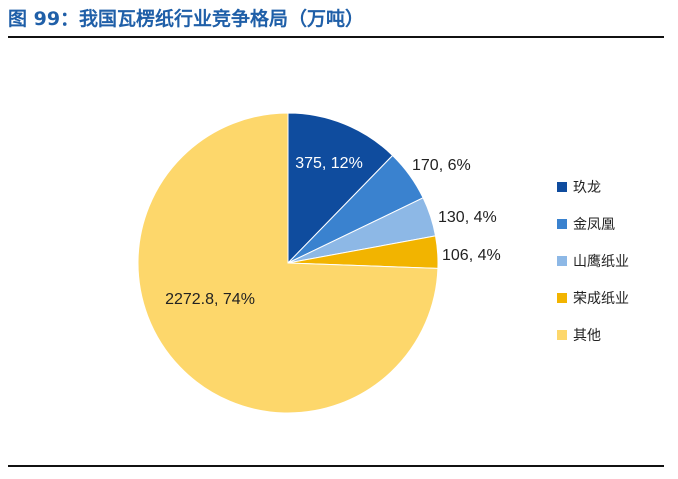 This screenshot has height=479, width=678. I want to click on slice-data-label: 130, 4%, so click(467, 217).